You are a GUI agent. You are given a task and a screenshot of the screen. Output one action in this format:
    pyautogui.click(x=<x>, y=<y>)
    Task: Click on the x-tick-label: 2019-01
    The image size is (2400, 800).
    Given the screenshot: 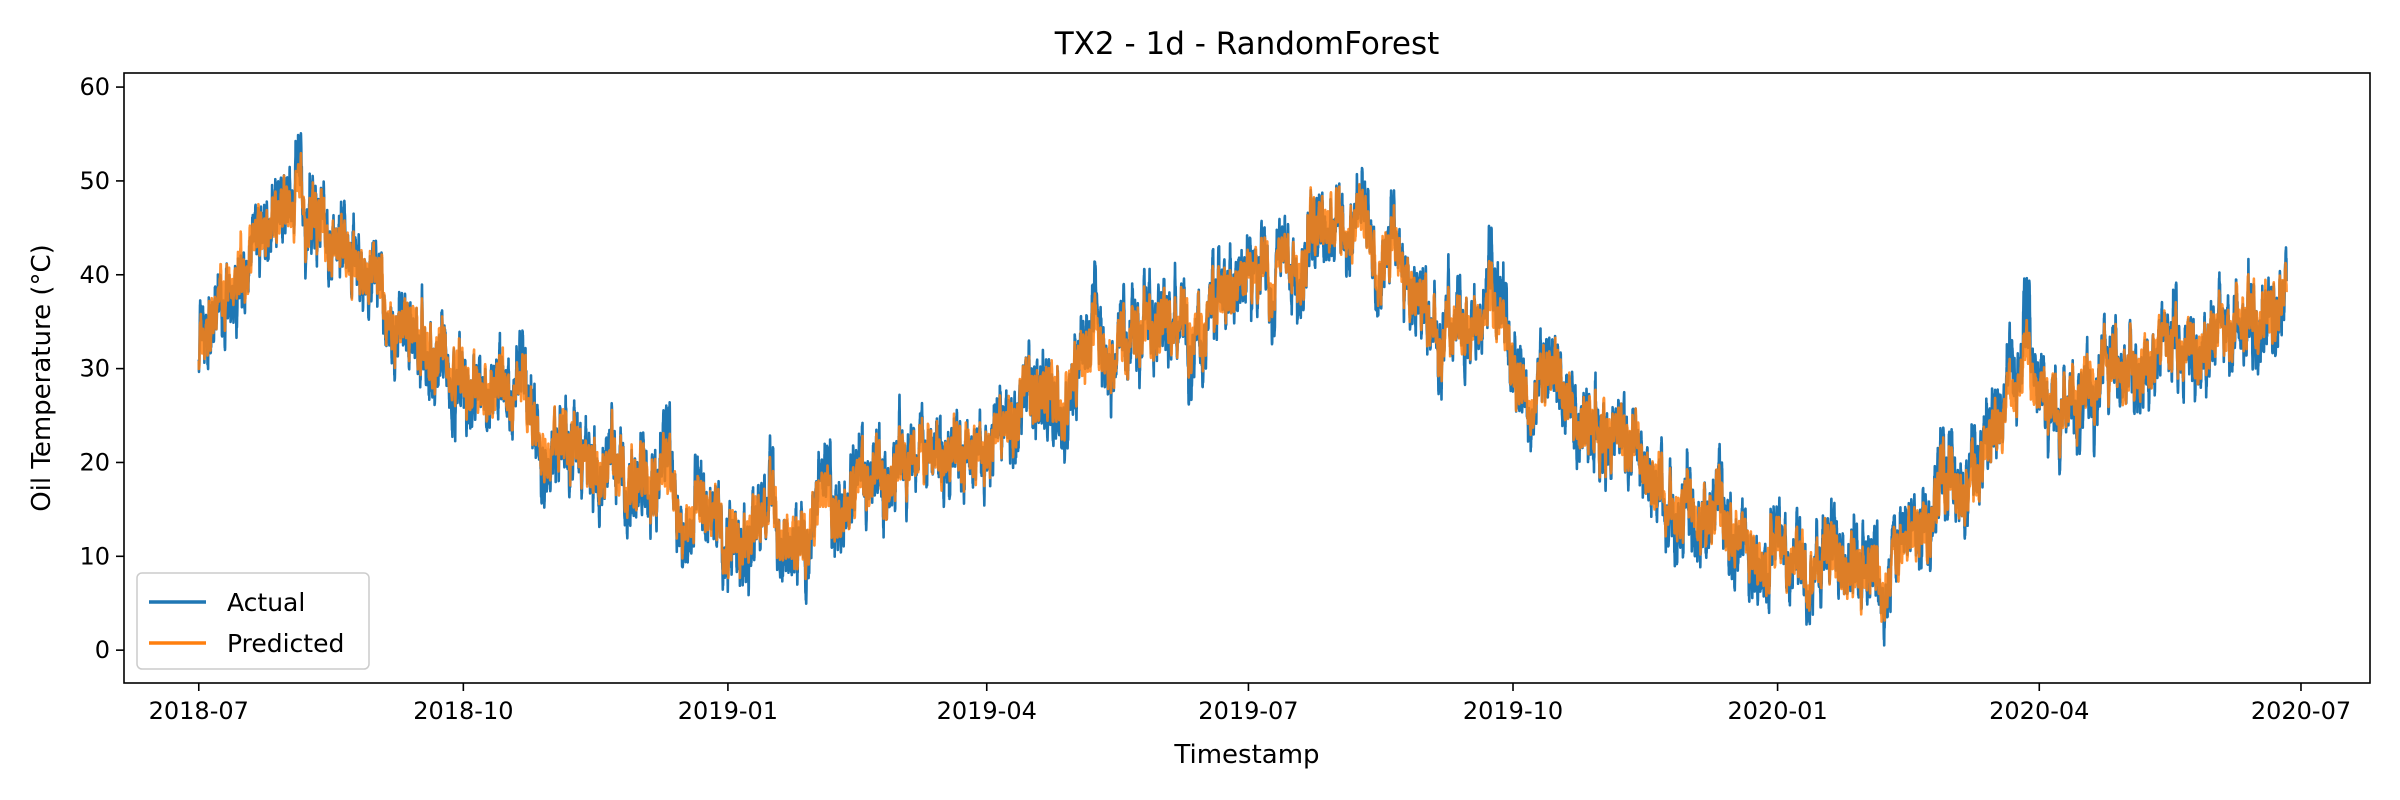 What is the action you would take?
    pyautogui.click(x=728, y=711)
    